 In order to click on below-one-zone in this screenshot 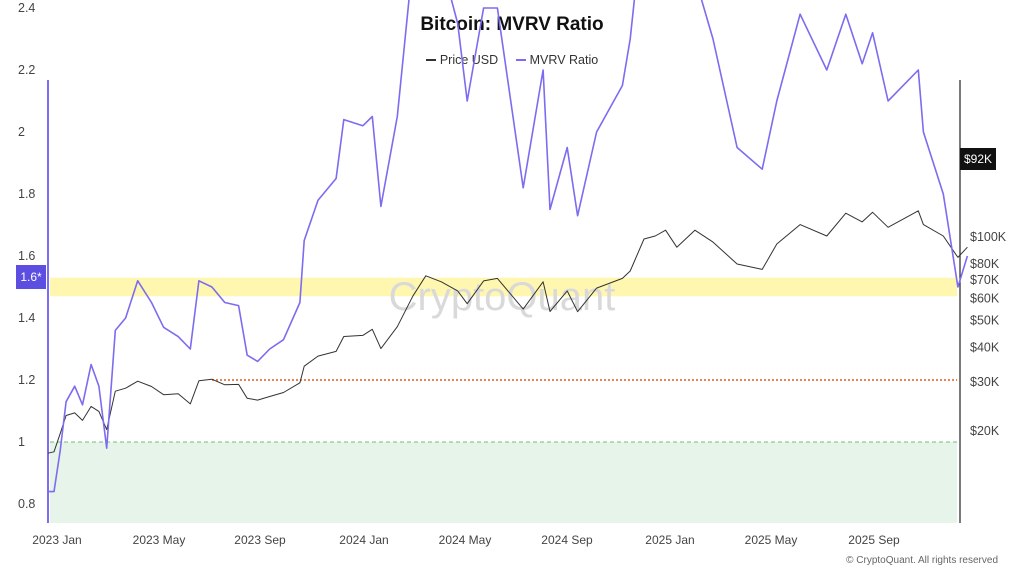, I will do `click(503, 482)`.